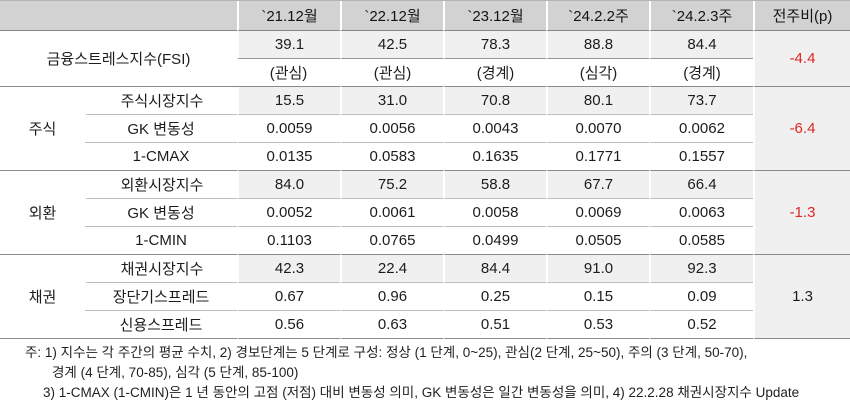 This screenshot has width=850, height=403. I want to click on fsi-value: 84.4, so click(701, 45).